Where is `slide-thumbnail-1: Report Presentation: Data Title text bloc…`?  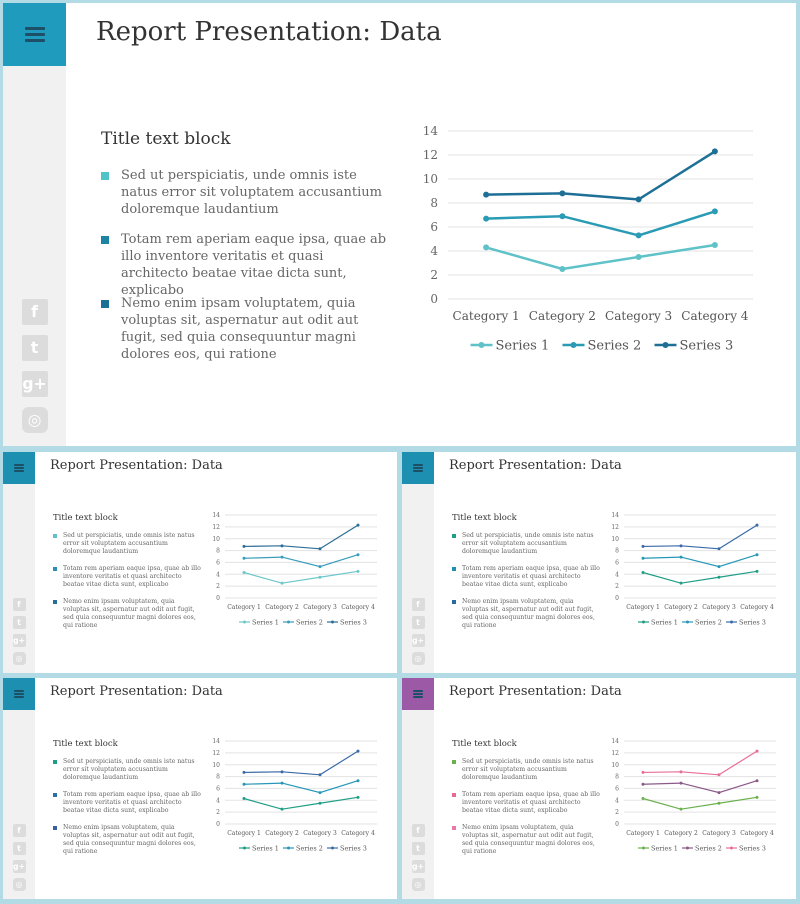 slide-thumbnail-1: Report Presentation: Data Title text bloc… is located at coordinates (200, 562).